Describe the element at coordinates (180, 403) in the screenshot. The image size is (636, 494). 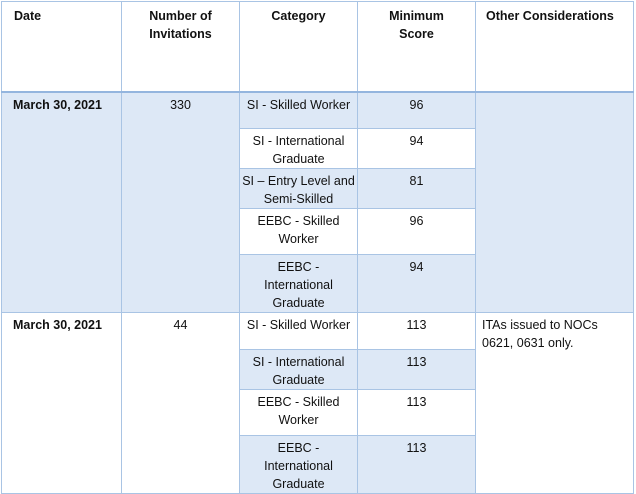
I see `group-invitations: 44` at that location.